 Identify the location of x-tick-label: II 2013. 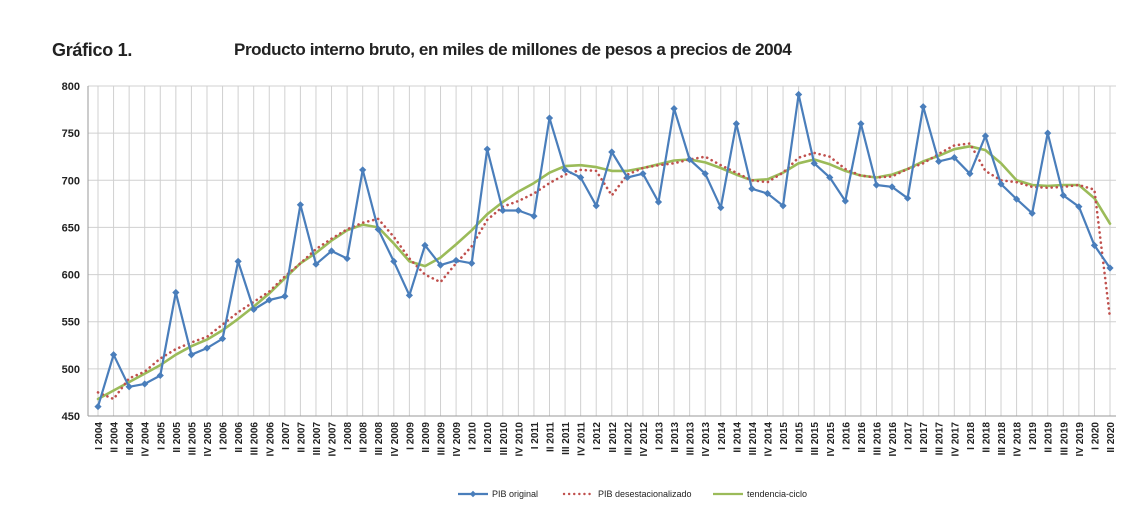
(675, 437).